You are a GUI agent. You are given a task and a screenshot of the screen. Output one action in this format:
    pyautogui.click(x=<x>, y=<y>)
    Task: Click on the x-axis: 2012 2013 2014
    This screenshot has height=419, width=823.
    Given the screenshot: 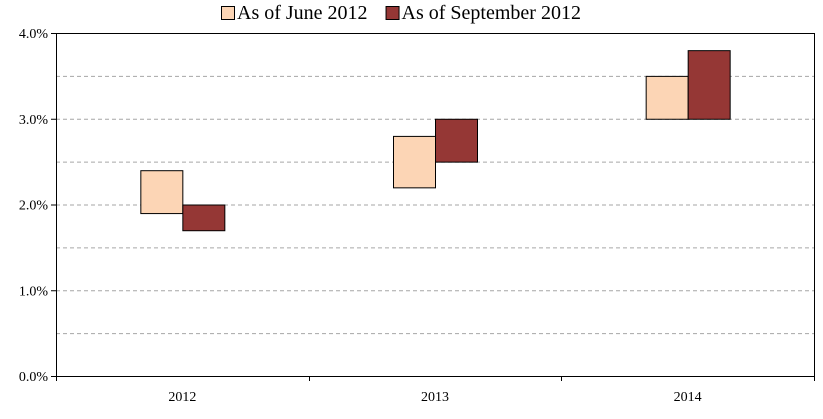 What is the action you would take?
    pyautogui.click(x=435, y=390)
    